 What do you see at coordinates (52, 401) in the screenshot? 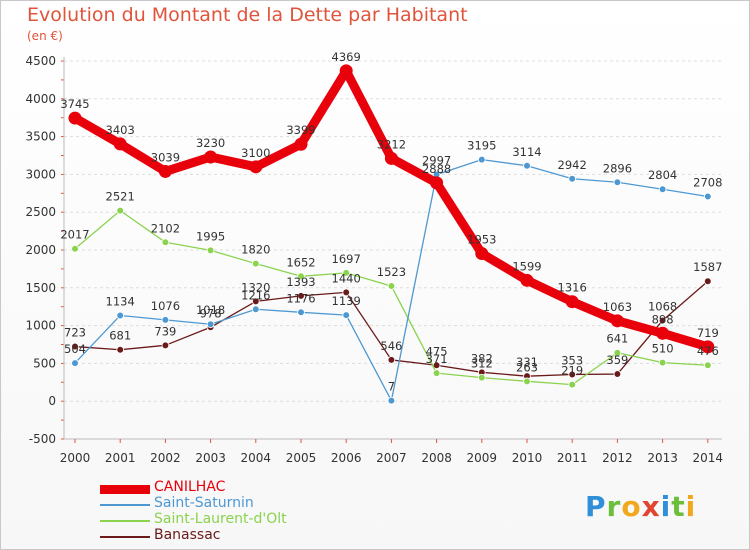
I see `y-tick-label: 0` at bounding box center [52, 401].